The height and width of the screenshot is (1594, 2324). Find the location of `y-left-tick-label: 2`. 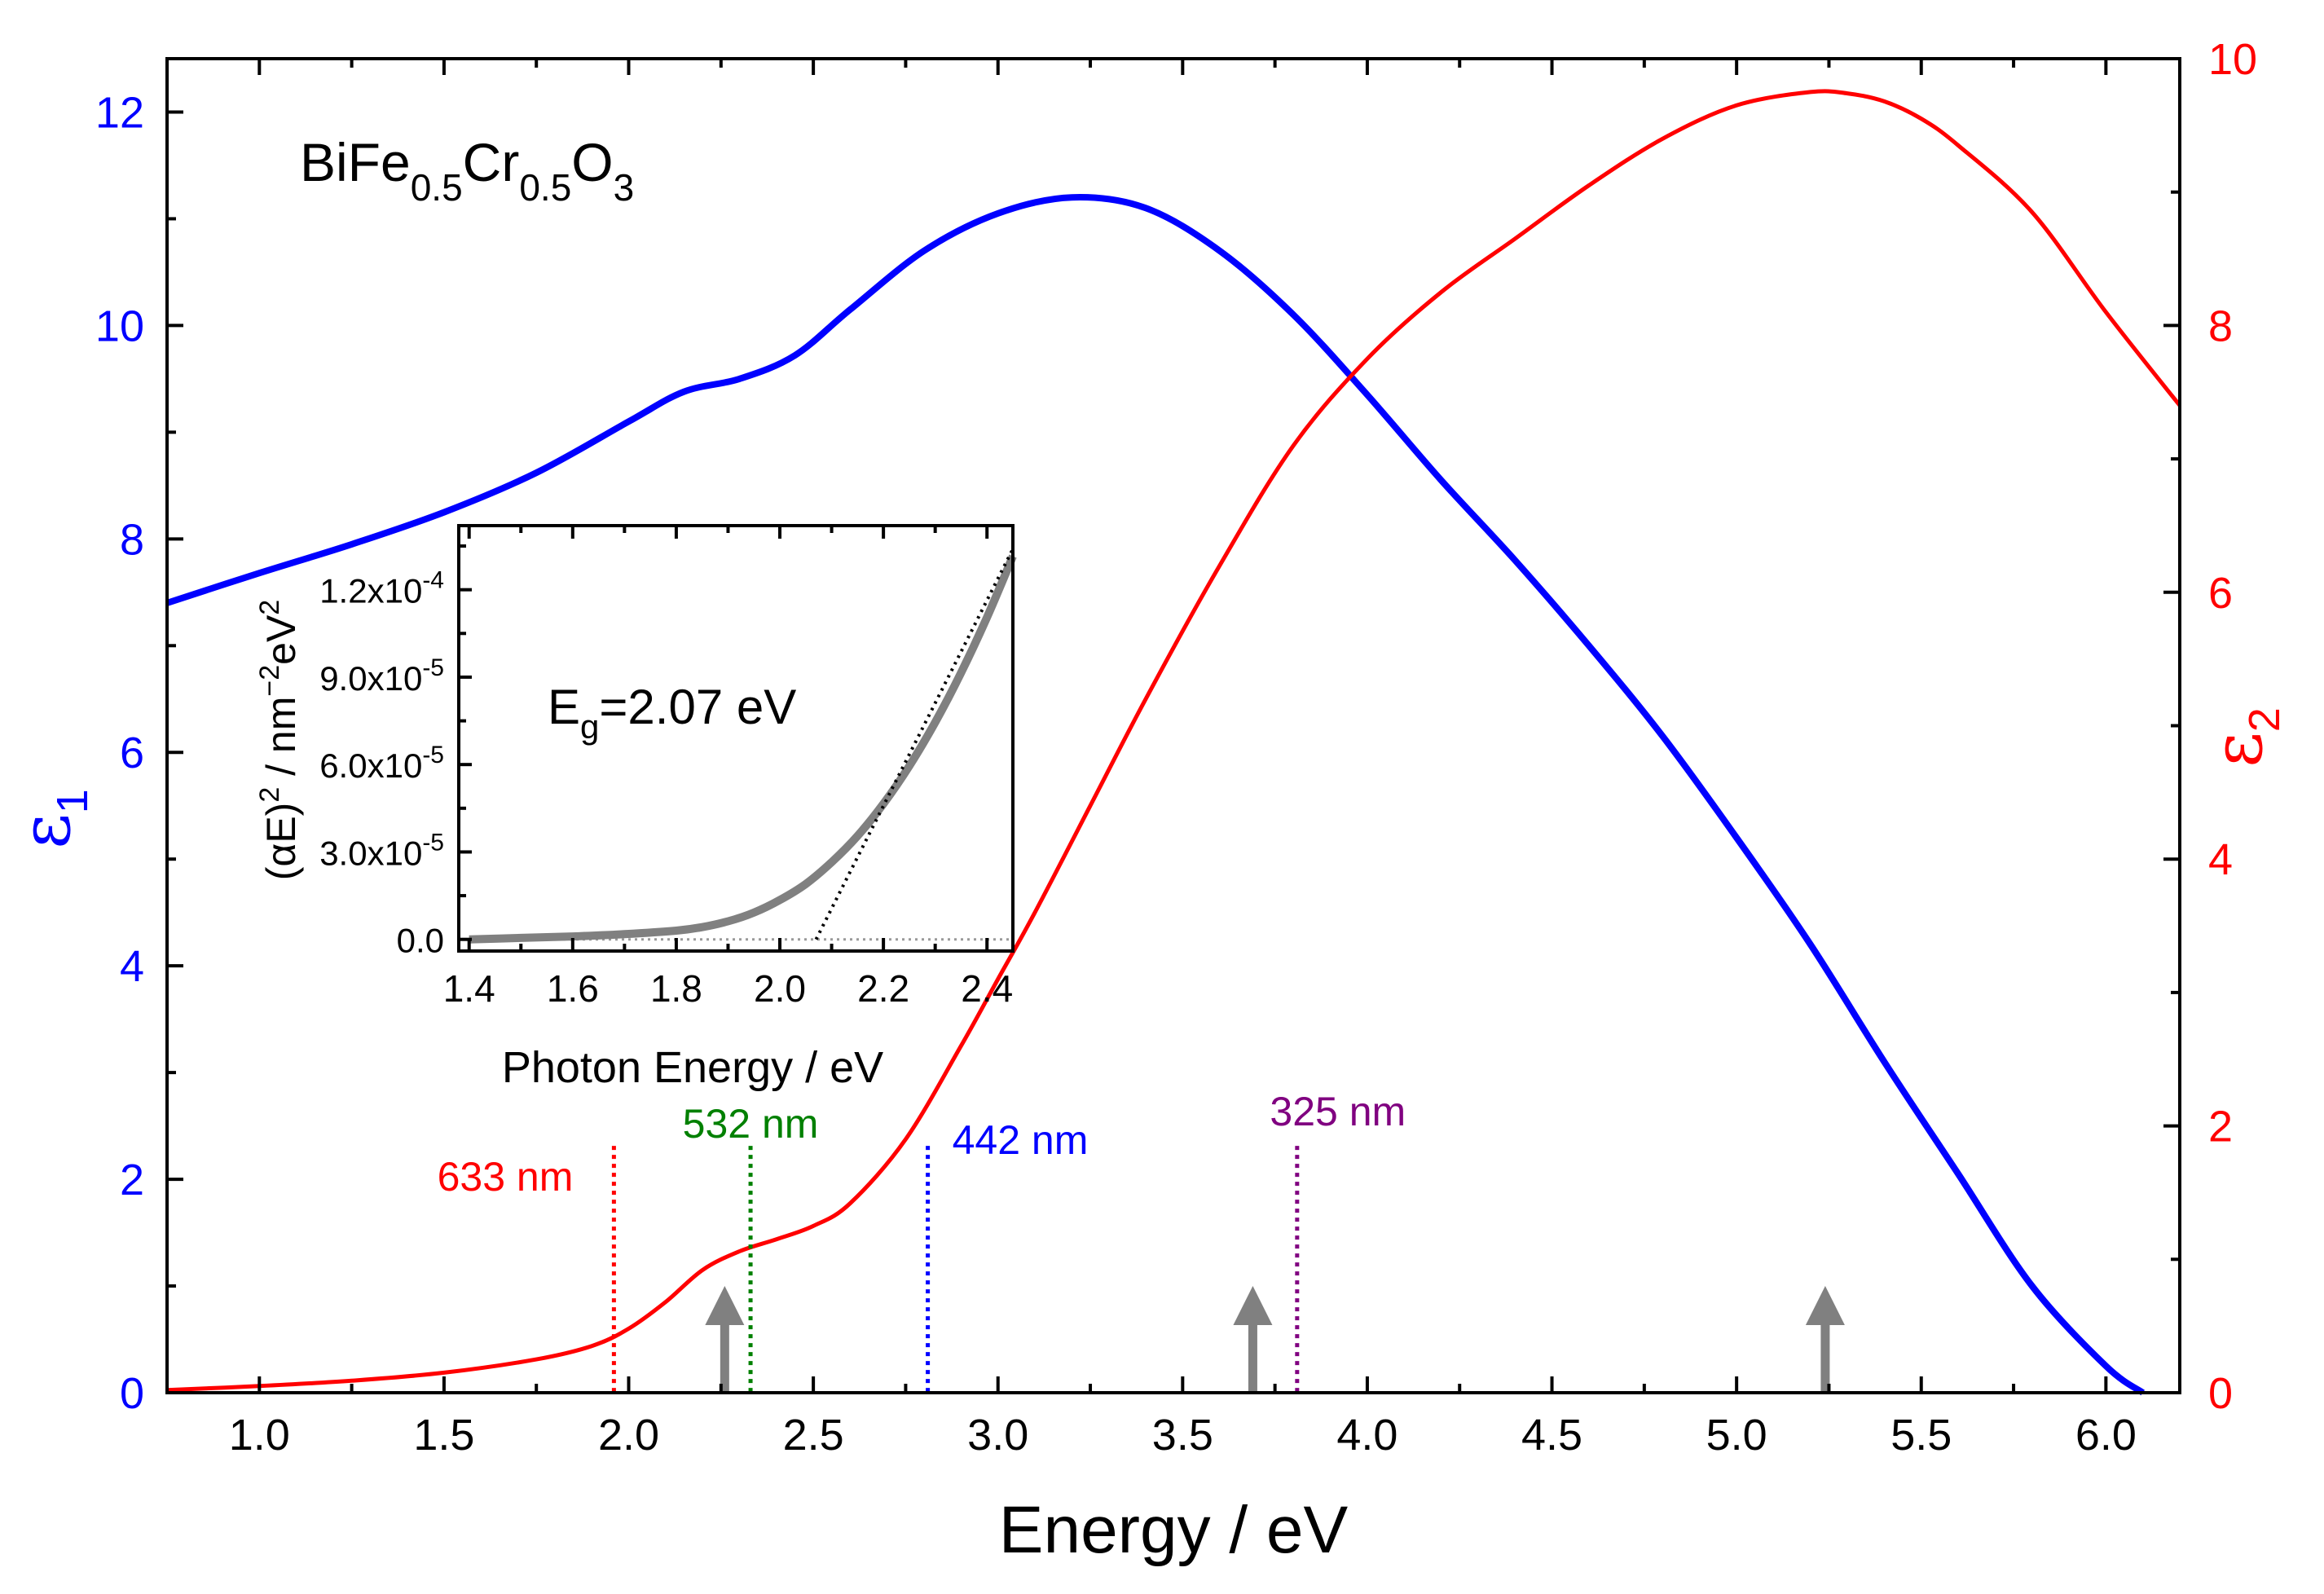

y-left-tick-label: 2 is located at coordinates (132, 1180).